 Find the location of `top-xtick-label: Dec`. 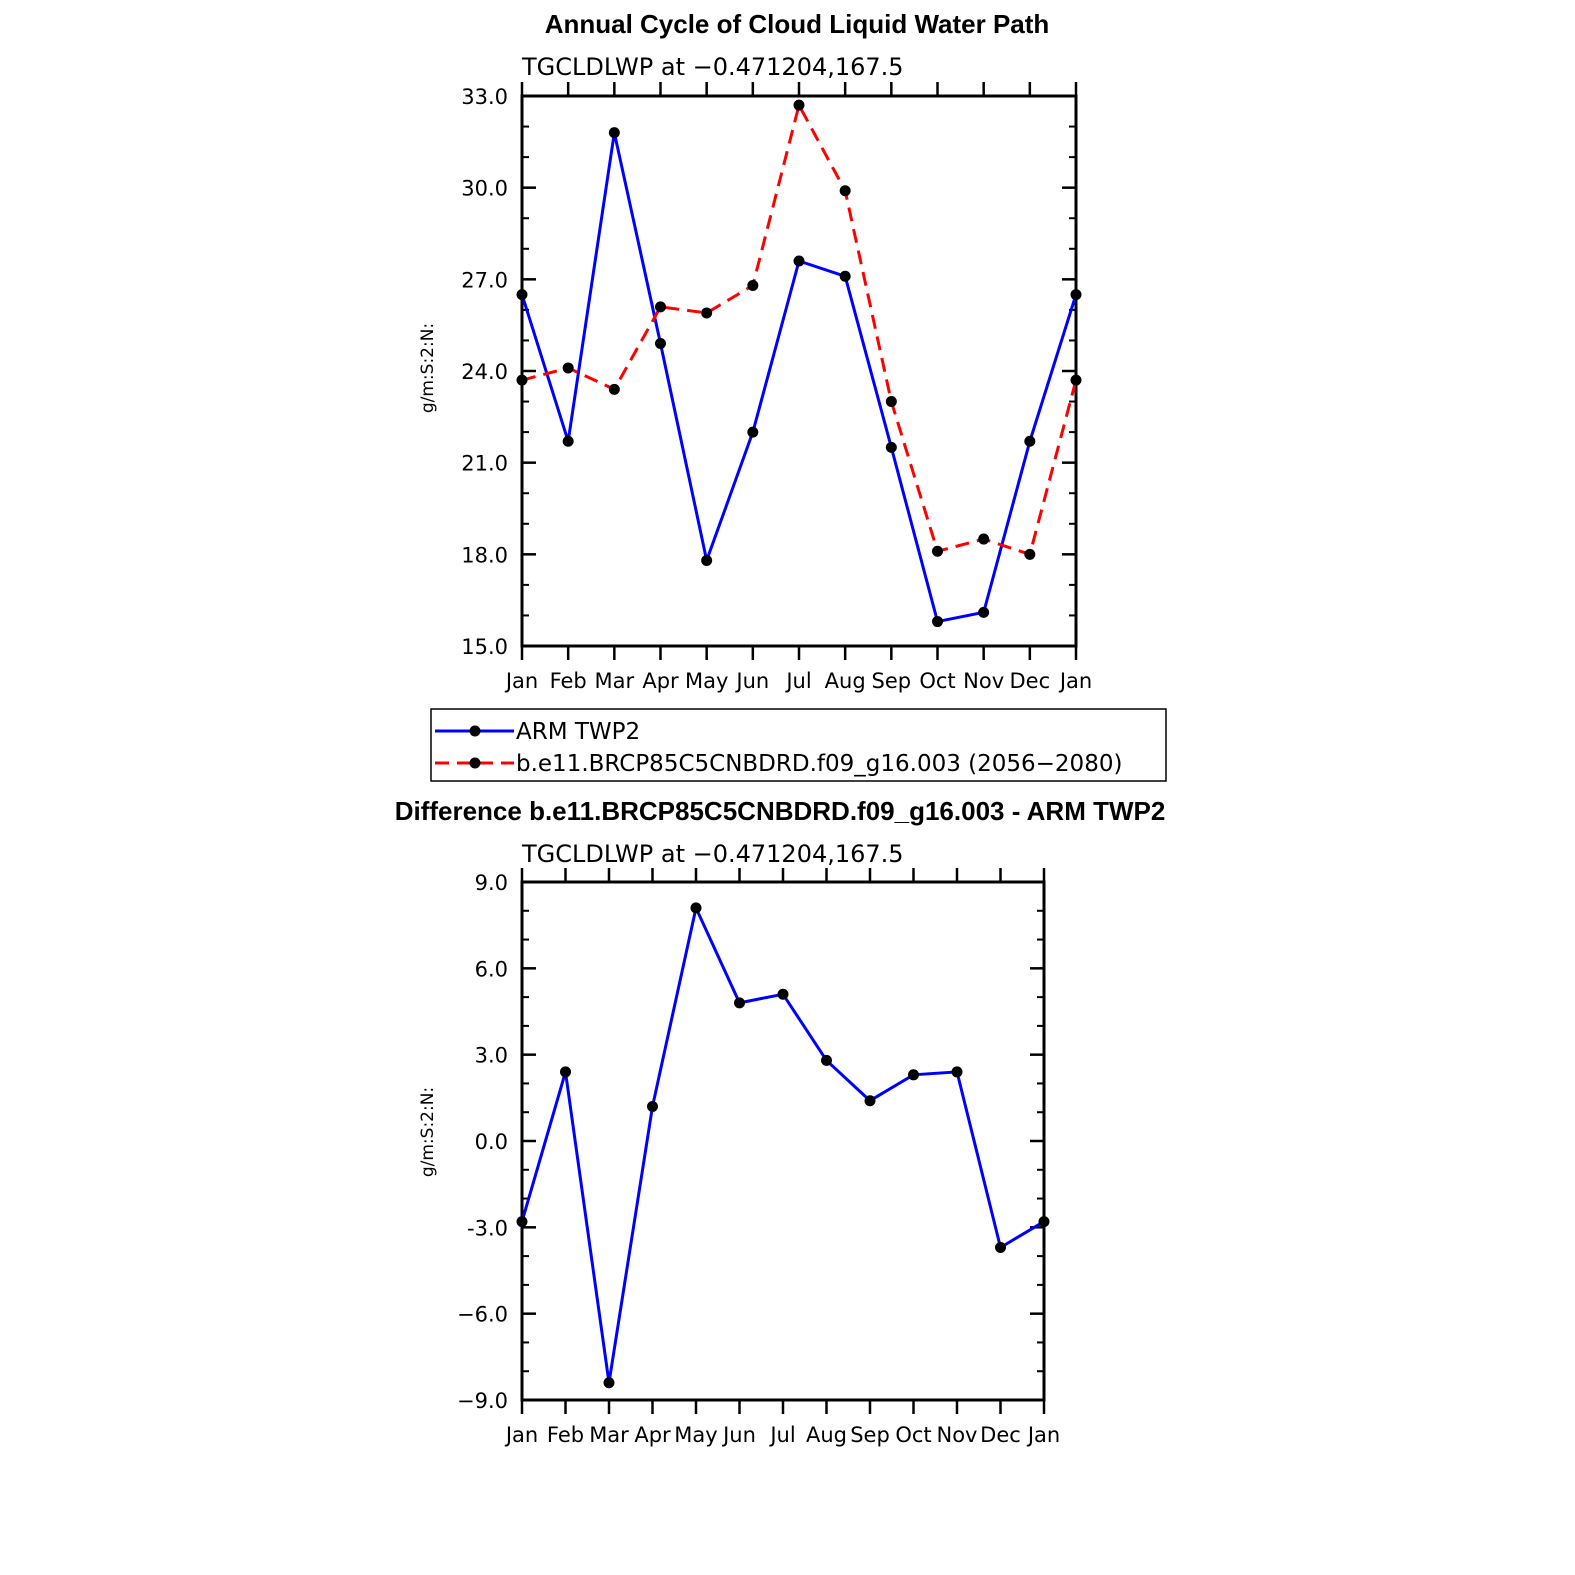

top-xtick-label: Dec is located at coordinates (1030, 681).